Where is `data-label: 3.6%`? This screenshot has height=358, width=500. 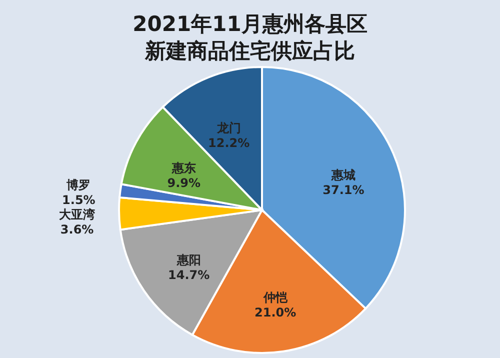
data-label: 3.6% is located at coordinates (77, 229).